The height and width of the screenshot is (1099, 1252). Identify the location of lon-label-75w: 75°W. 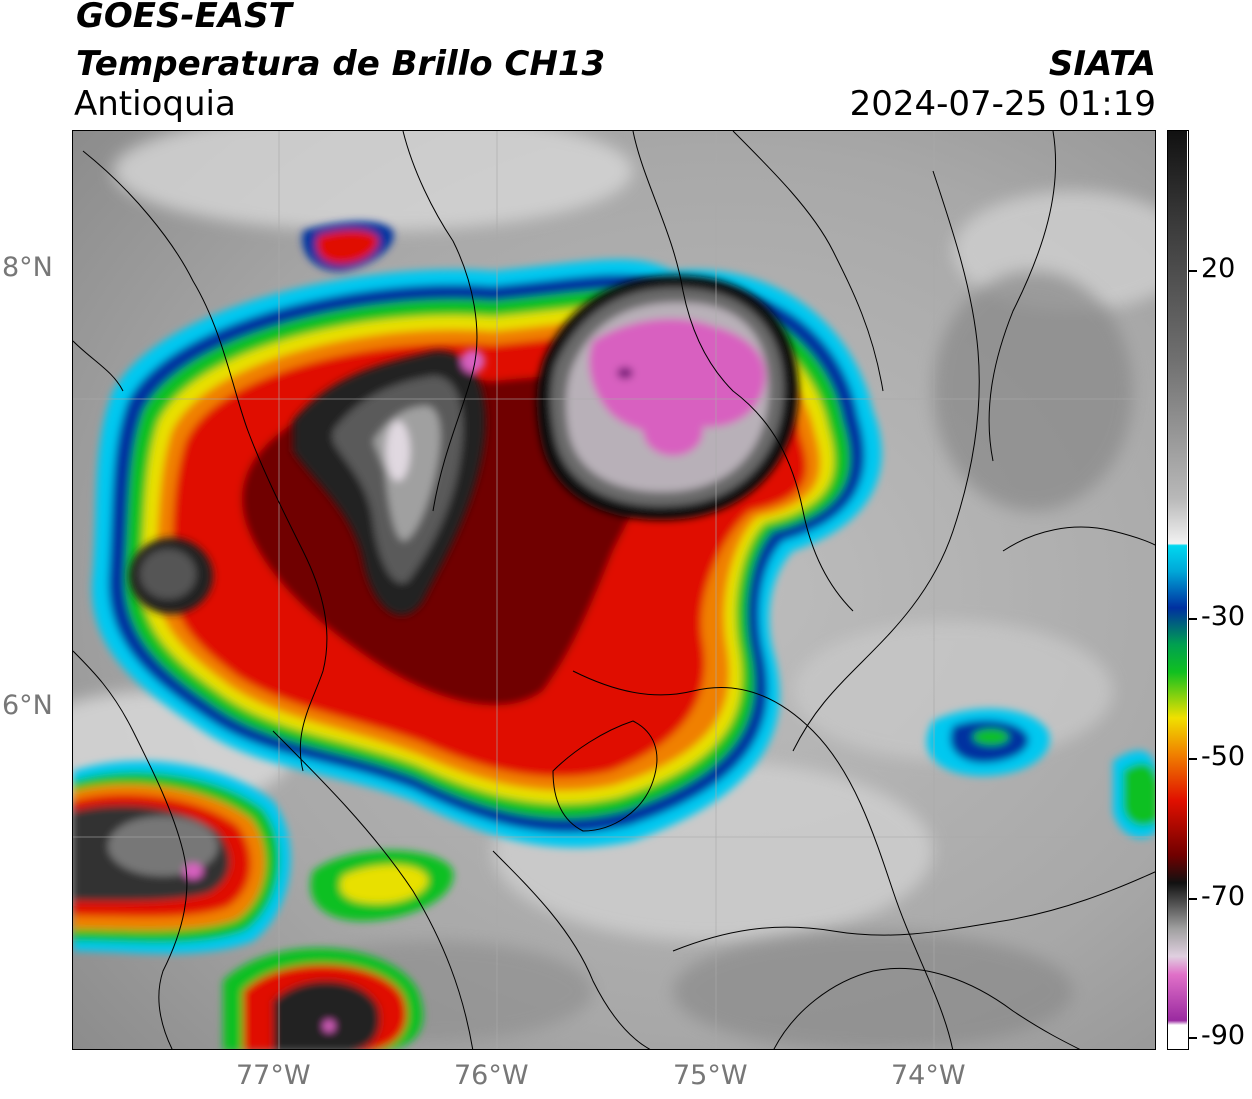
(710, 1075).